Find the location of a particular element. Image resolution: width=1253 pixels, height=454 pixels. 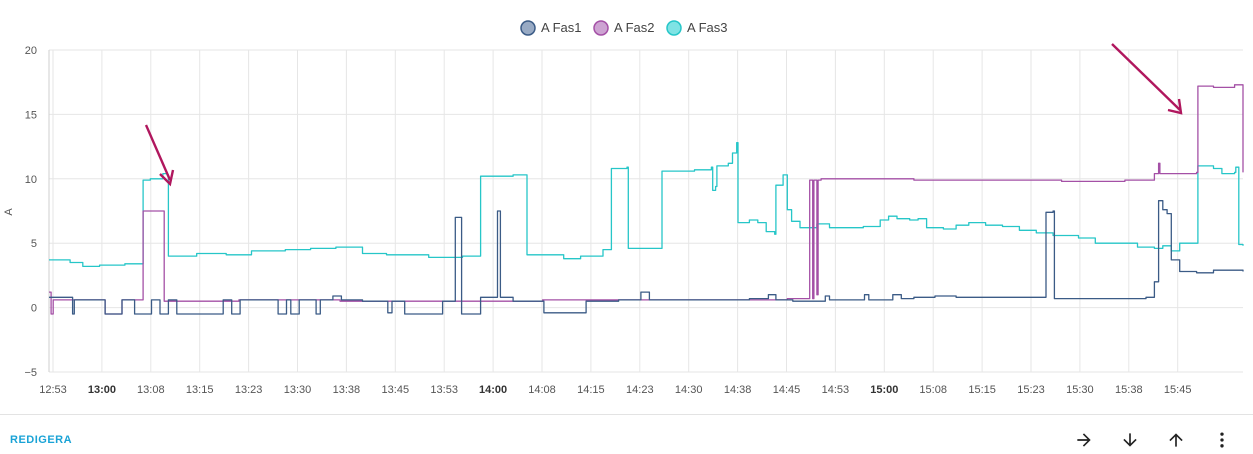

x-tick-label: 13:53 is located at coordinates (444, 390).